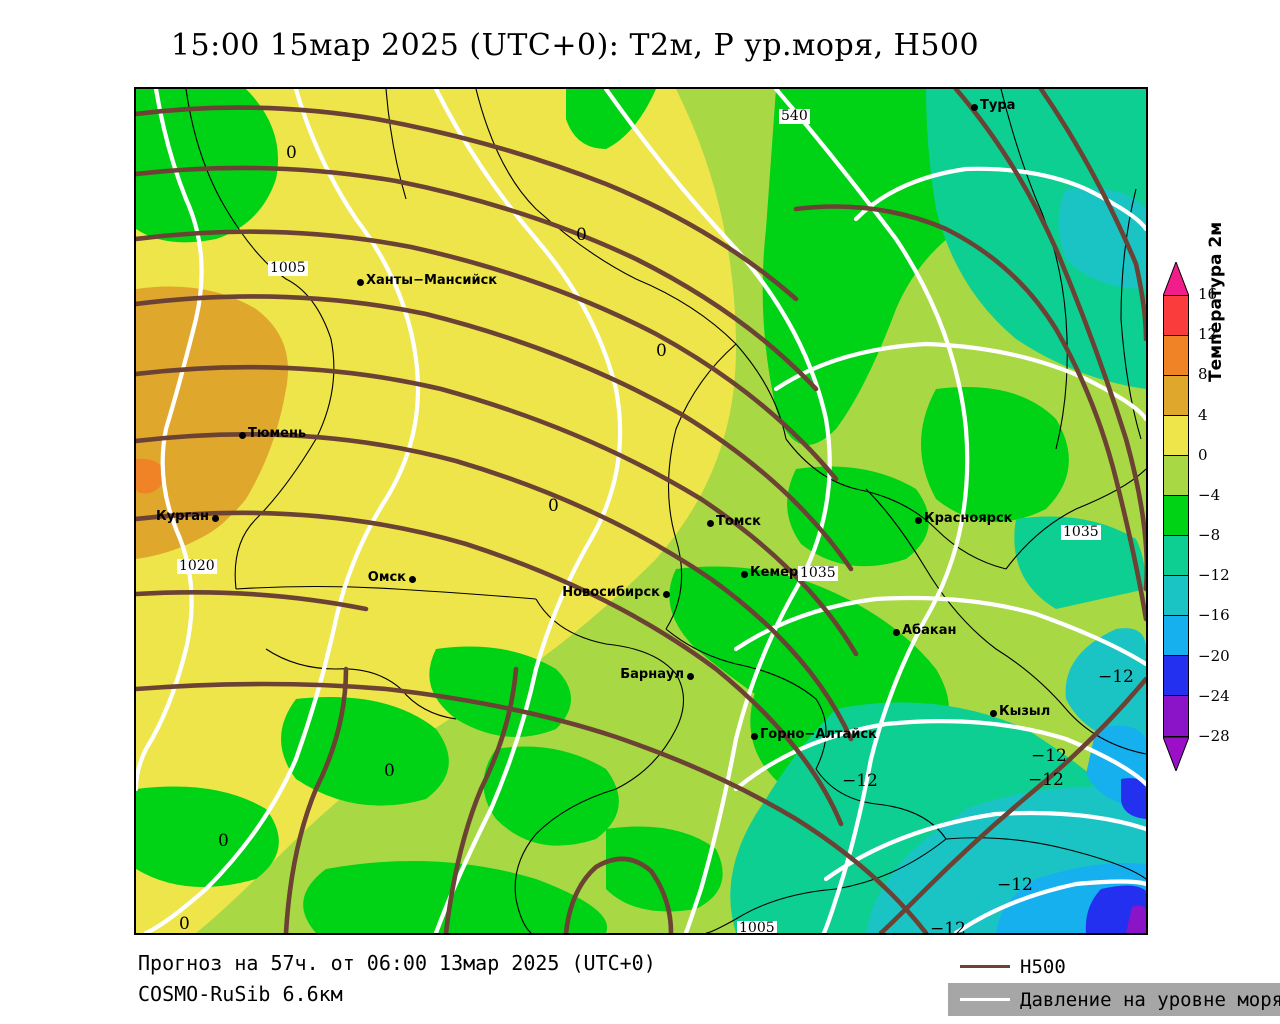 The height and width of the screenshot is (1024, 1280). I want to click on colorbar-under-arrow, so click(1176, 754).